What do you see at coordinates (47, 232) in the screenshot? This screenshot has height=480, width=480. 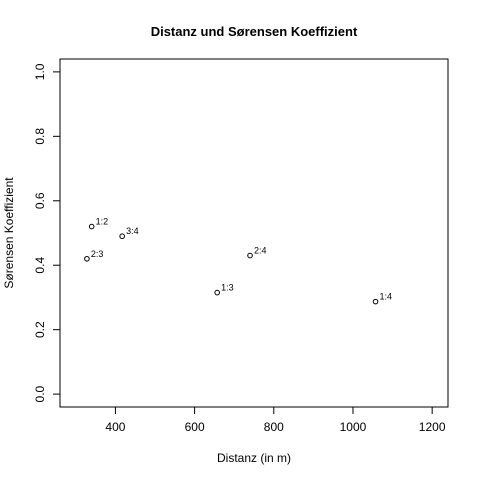 I see `y-axis: 0.0 0.2 0.4 0.6 0.8 1.0` at bounding box center [47, 232].